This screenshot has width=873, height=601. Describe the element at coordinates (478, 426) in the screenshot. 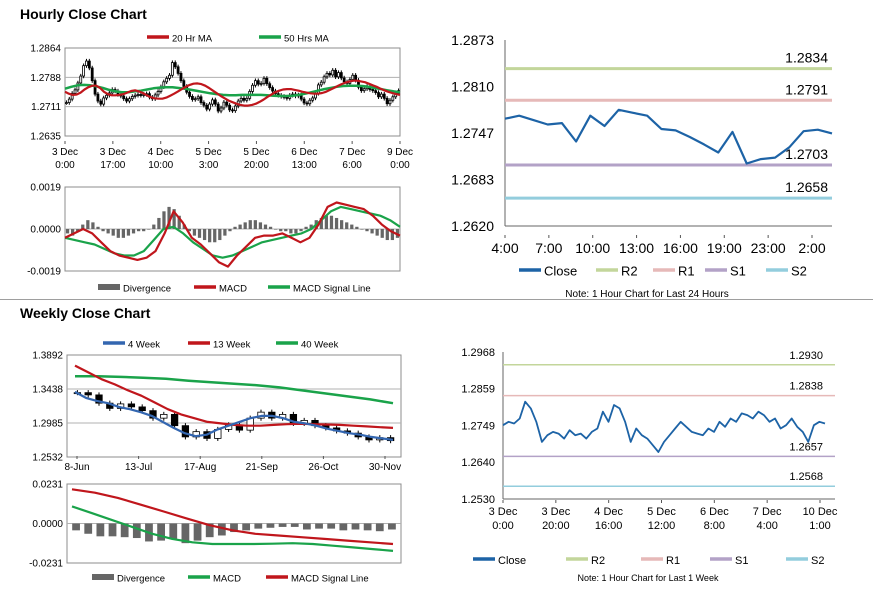

I see `weekly-pivot-ytick-label: 1.2749` at that location.